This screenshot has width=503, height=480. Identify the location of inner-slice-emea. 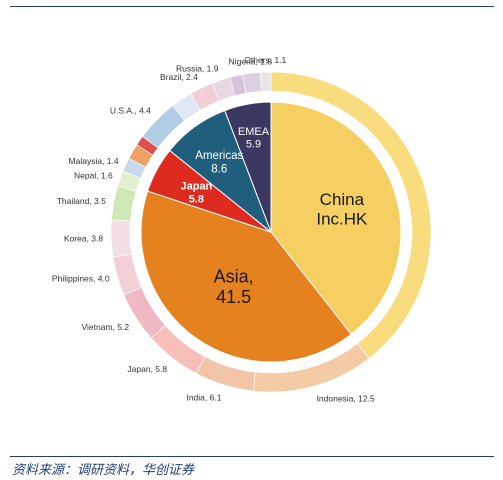
(248, 167).